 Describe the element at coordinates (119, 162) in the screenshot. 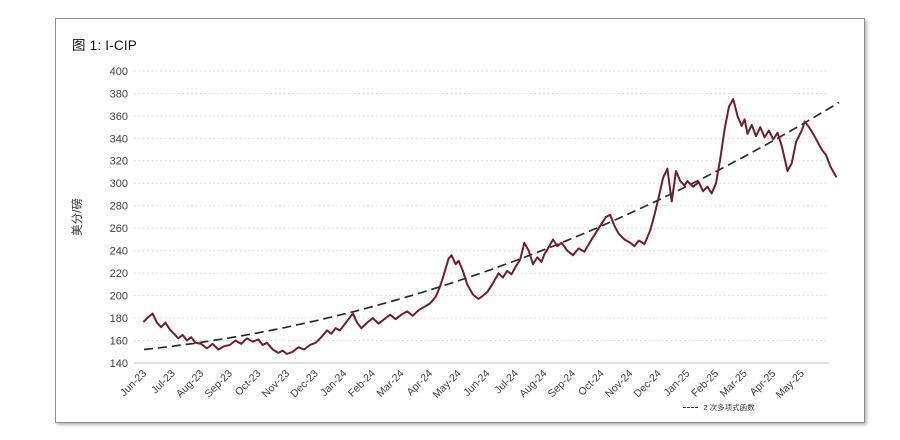

I see `svg-text: 320` at that location.